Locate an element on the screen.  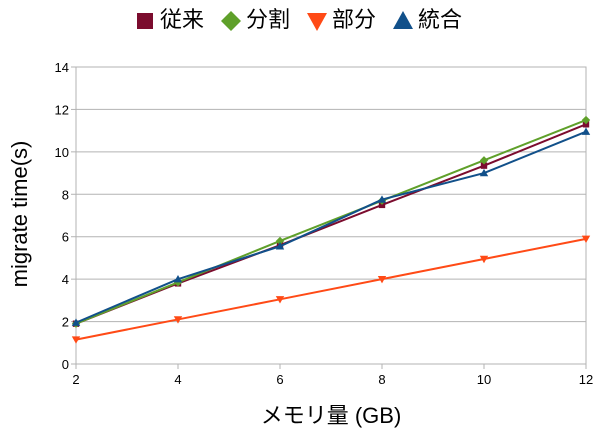
x-tick-label: 6 is located at coordinates (279, 379).